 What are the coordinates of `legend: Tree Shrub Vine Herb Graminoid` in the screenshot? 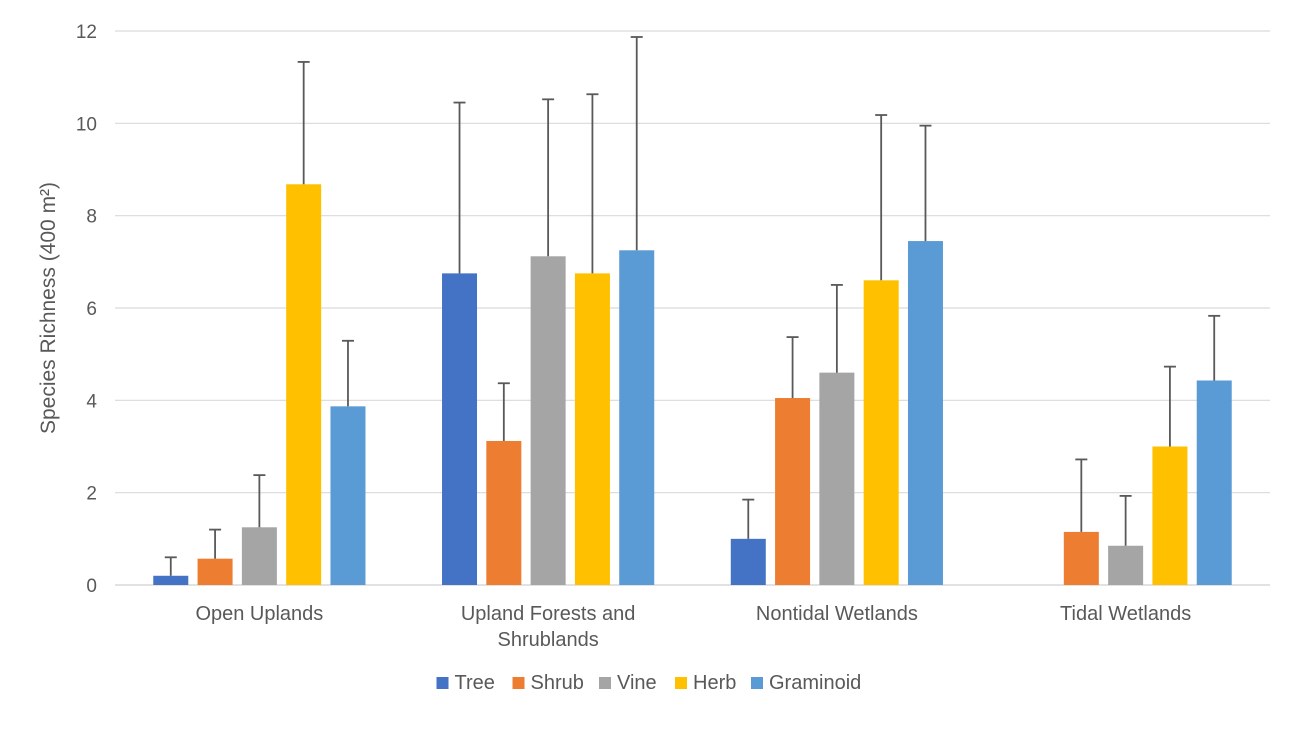 It's located at (648, 683).